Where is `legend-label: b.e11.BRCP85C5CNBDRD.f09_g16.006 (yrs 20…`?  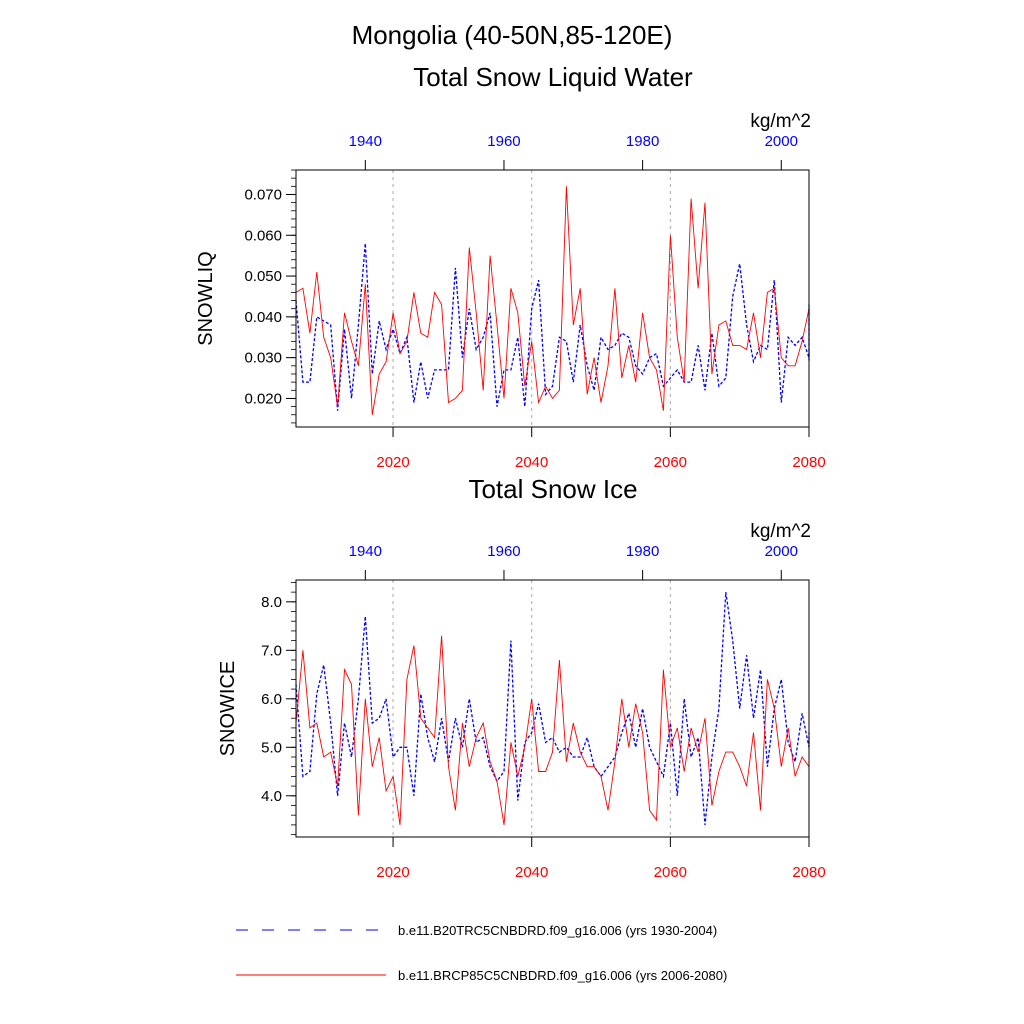
legend-label: b.e11.BRCP85C5CNBDRD.f09_g16.006 (yrs 20… is located at coordinates (562, 975).